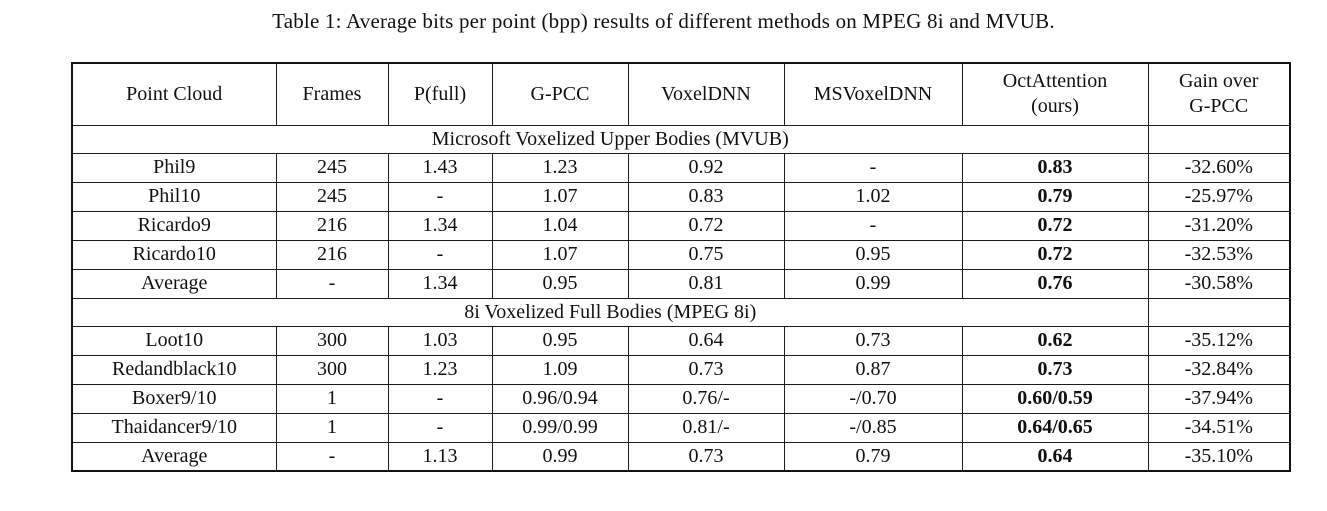 Image resolution: width=1327 pixels, height=511 pixels. What do you see at coordinates (174, 369) in the screenshot?
I see `cell: Redandblack10` at bounding box center [174, 369].